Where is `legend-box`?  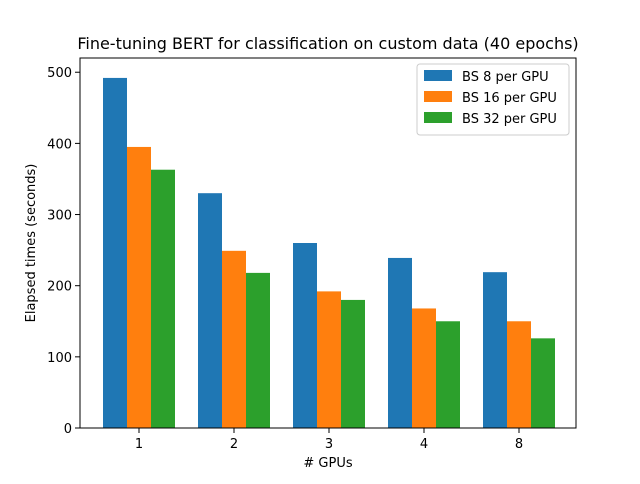
legend-box is located at coordinates (493, 99).